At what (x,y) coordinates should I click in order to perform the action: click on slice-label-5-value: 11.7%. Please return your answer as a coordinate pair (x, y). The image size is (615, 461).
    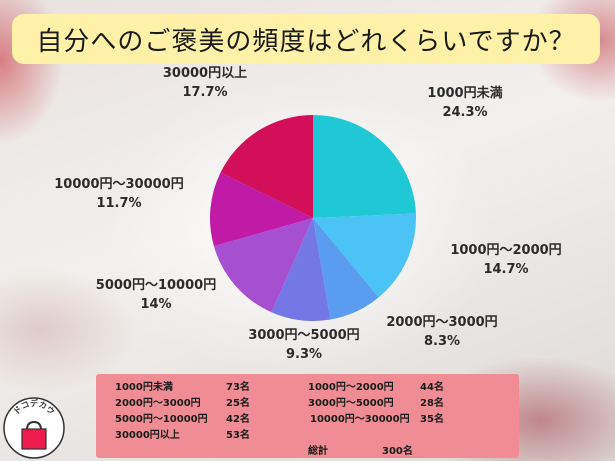
    Looking at the image, I should click on (119, 203).